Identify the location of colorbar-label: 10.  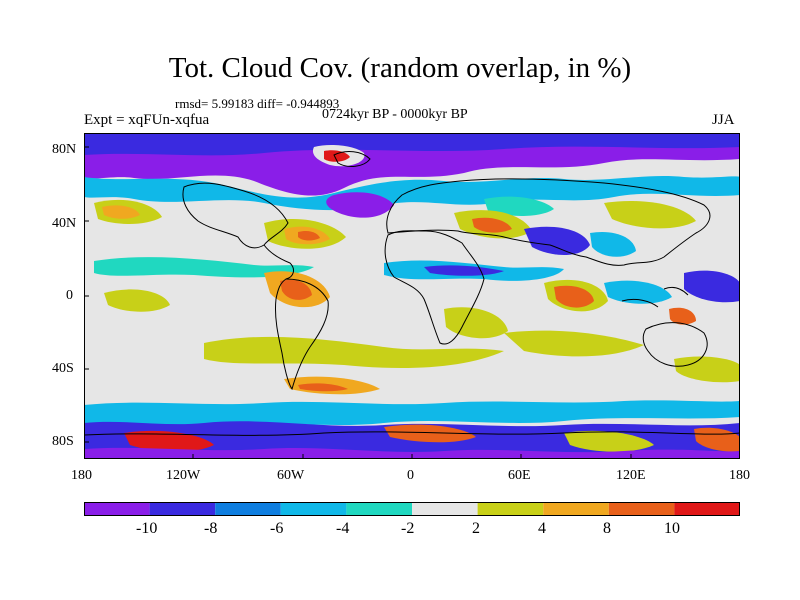
(672, 528).